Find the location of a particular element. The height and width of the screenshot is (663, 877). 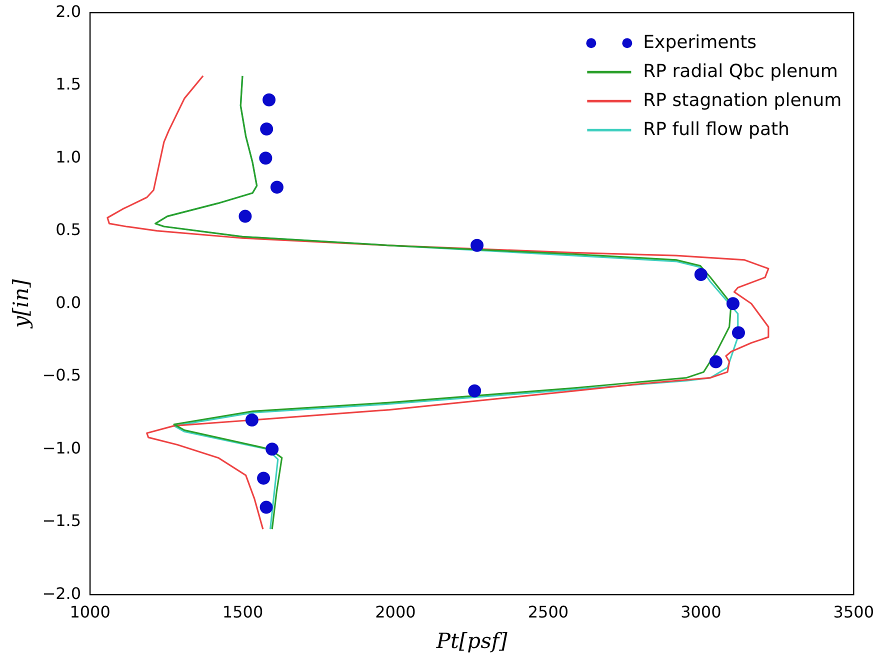

y-axis-title: y[in] is located at coordinates (21, 303).